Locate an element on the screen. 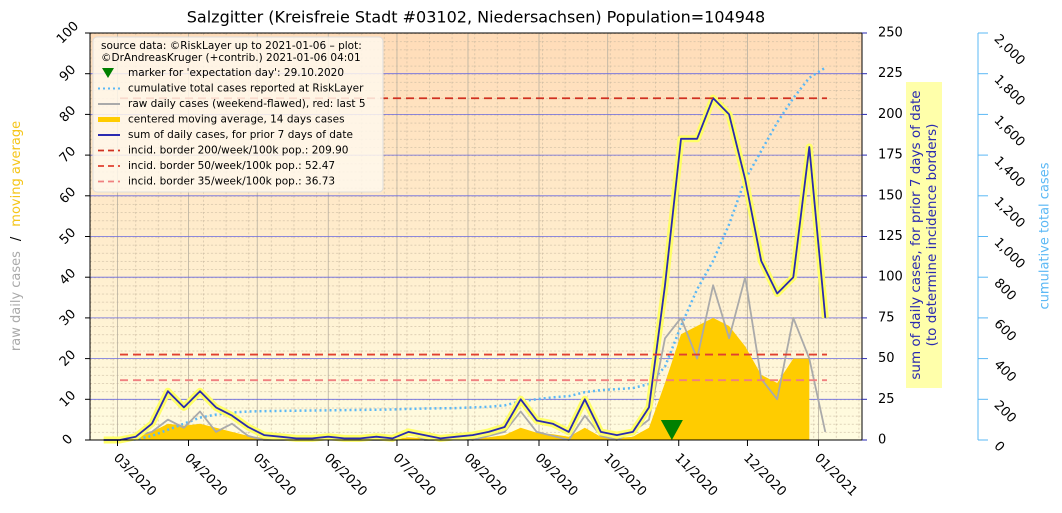 This screenshot has height=513, width=1062. x-tick-label: 12/2020 is located at coordinates (764, 475).